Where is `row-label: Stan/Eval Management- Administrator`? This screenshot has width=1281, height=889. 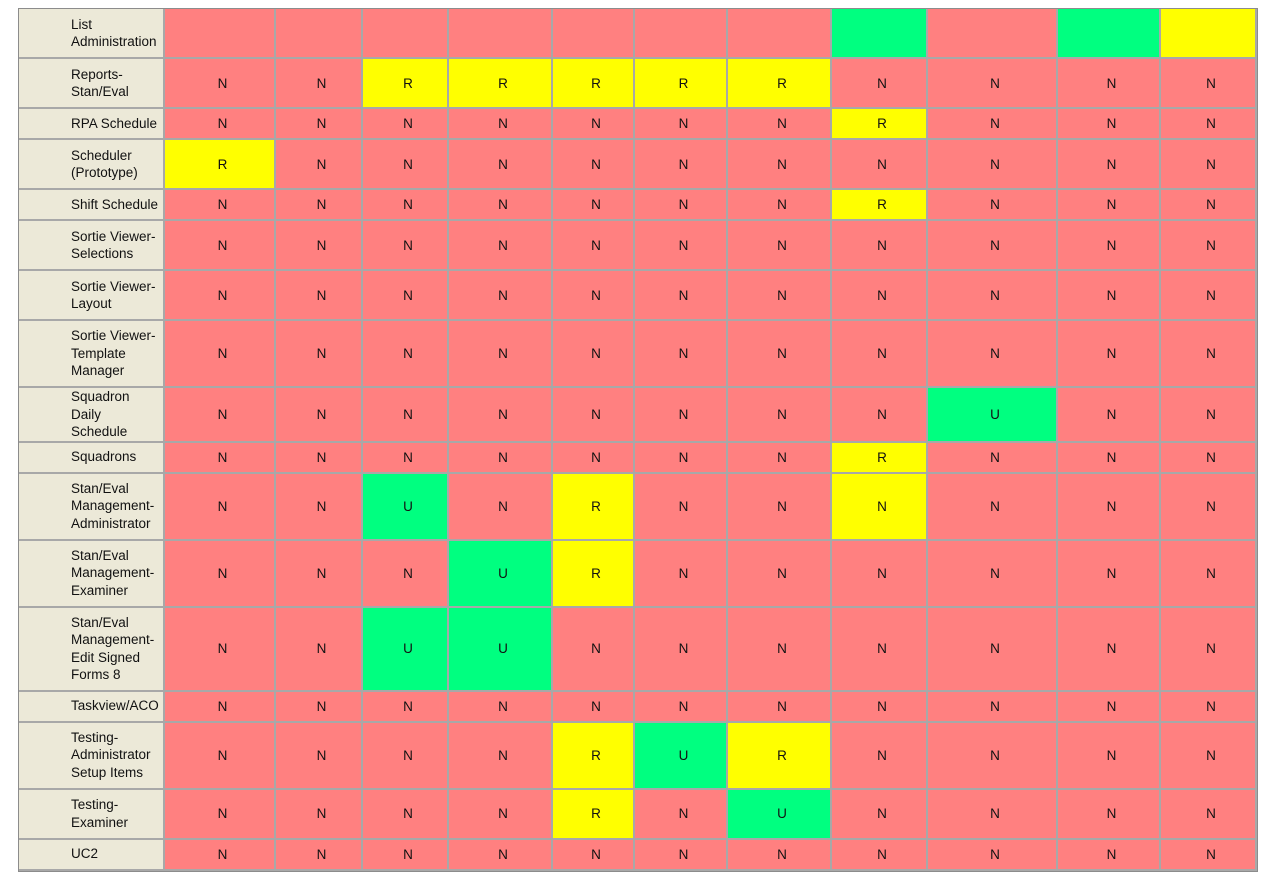 row-label: Stan/Eval Management- Administrator is located at coordinates (92, 507).